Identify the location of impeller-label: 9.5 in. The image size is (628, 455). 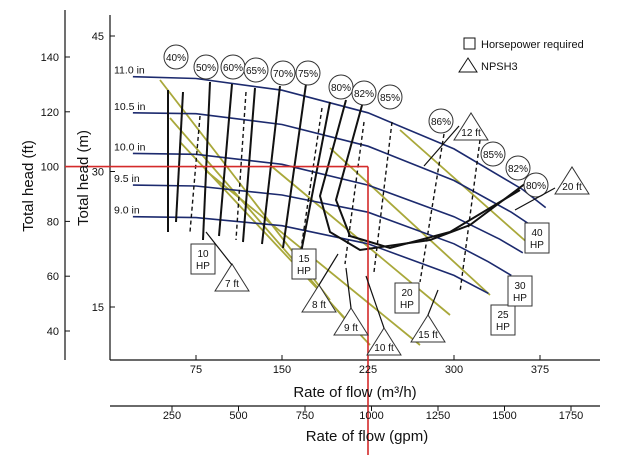
(127, 179).